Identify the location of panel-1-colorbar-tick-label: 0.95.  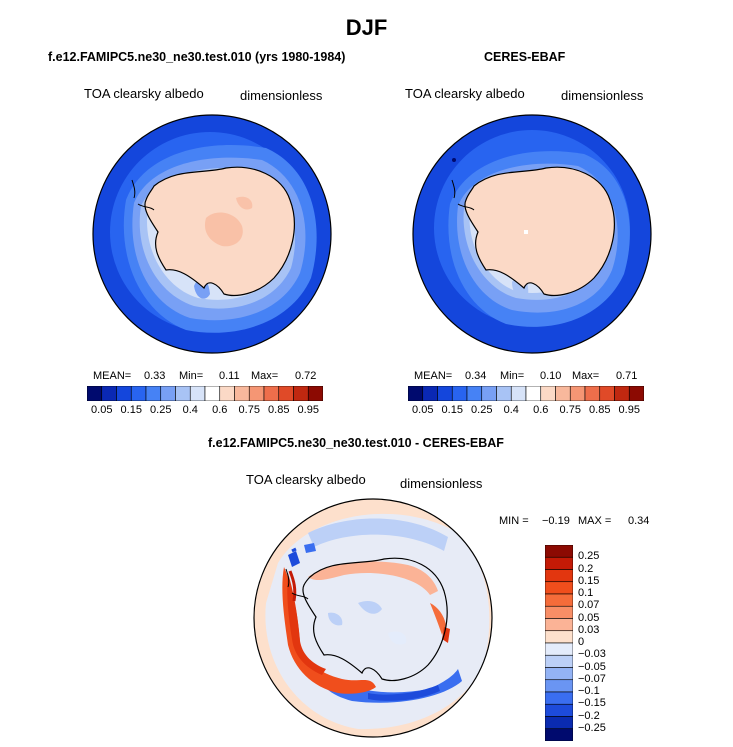
(308, 410).